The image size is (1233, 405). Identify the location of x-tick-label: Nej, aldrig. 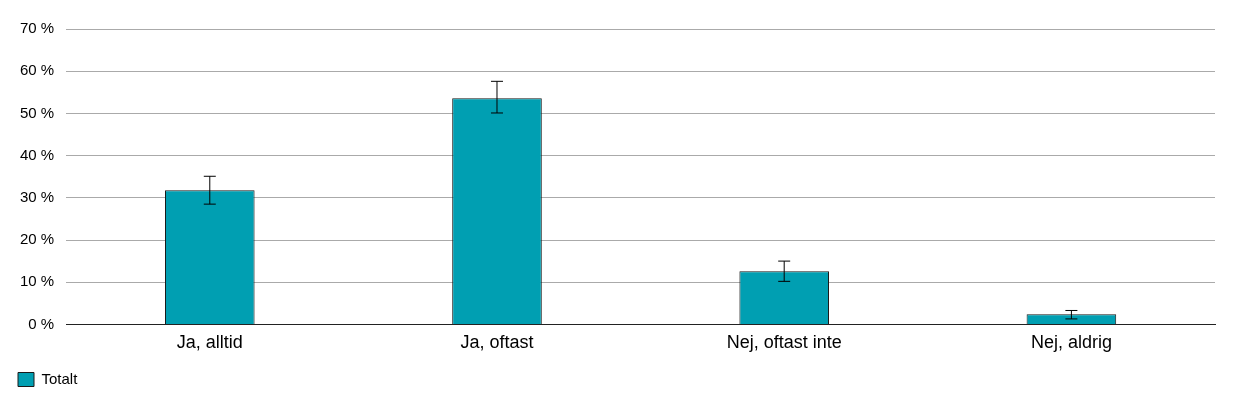
(1071, 342).